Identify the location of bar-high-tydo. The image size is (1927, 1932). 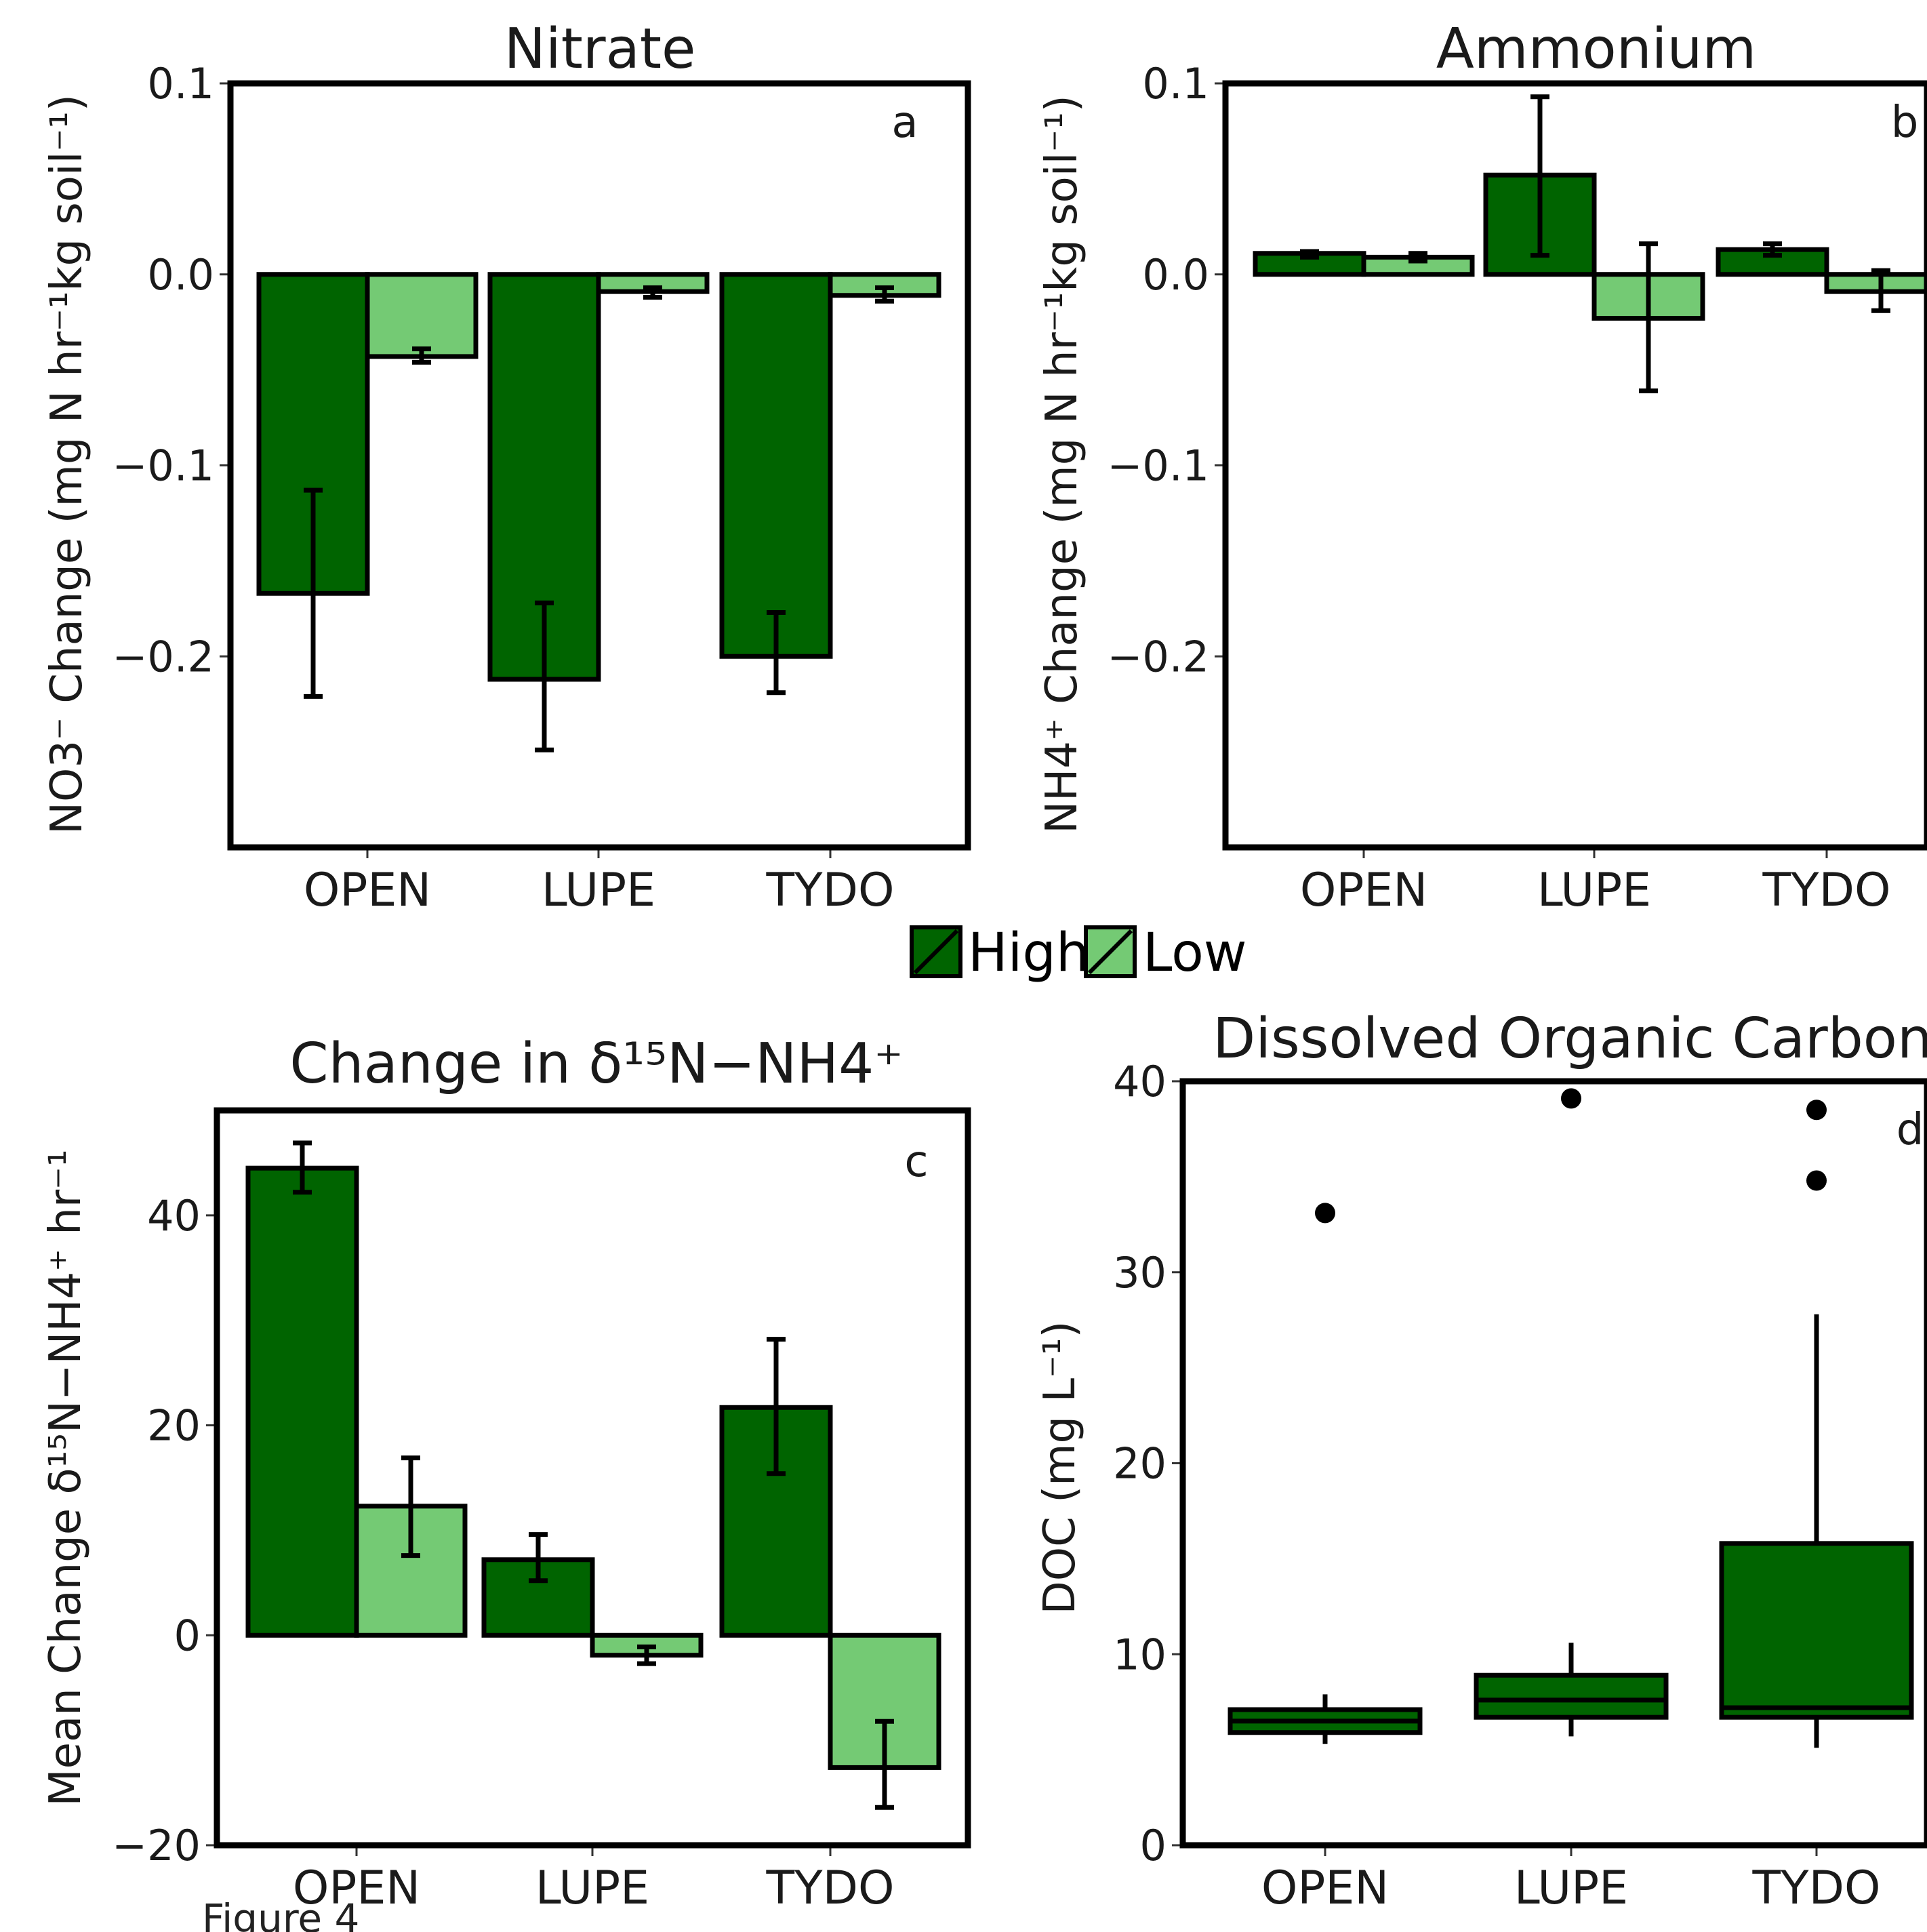
(776, 465).